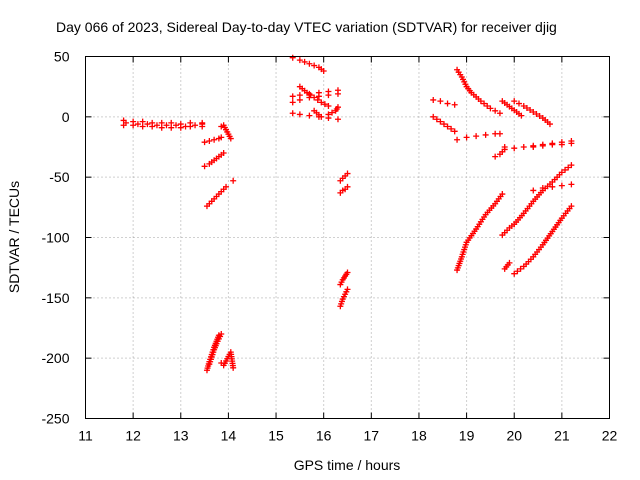 This screenshot has width=640, height=480. Describe the element at coordinates (55, 298) in the screenshot. I see `y-tick-label: -150` at that location.